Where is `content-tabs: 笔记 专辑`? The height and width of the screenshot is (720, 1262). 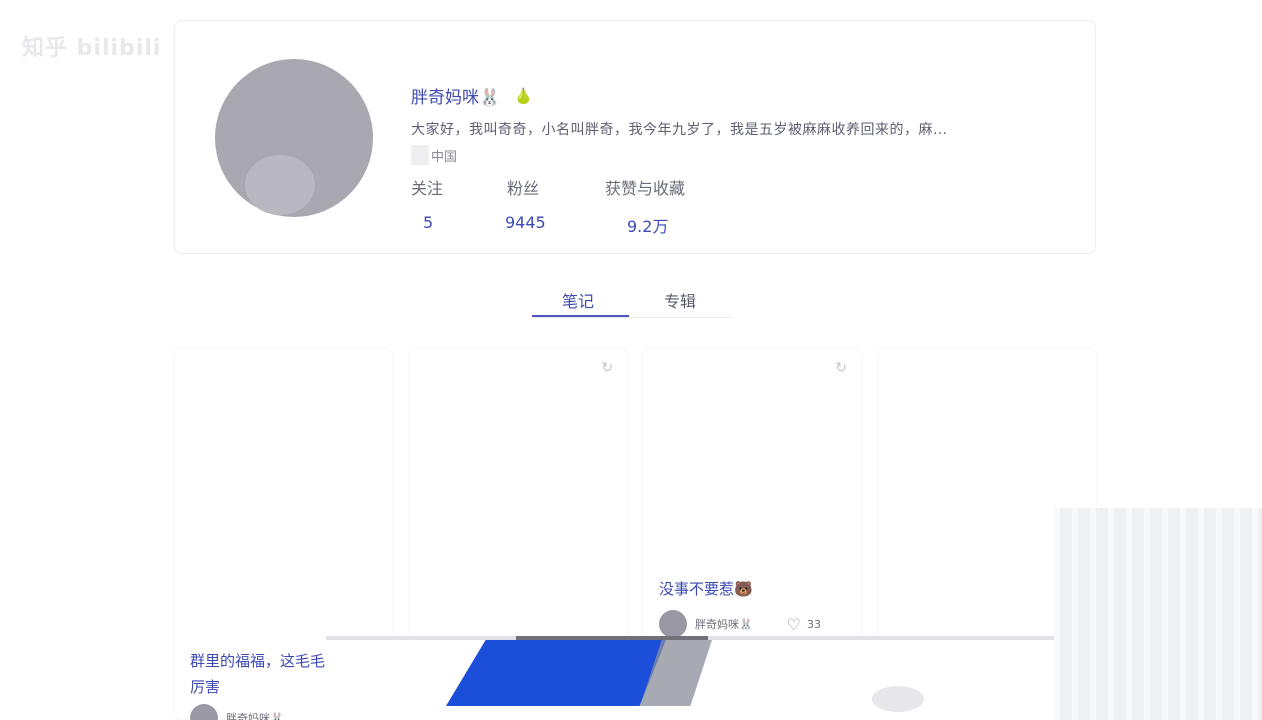 content-tabs: 笔记 专辑 is located at coordinates (632, 302).